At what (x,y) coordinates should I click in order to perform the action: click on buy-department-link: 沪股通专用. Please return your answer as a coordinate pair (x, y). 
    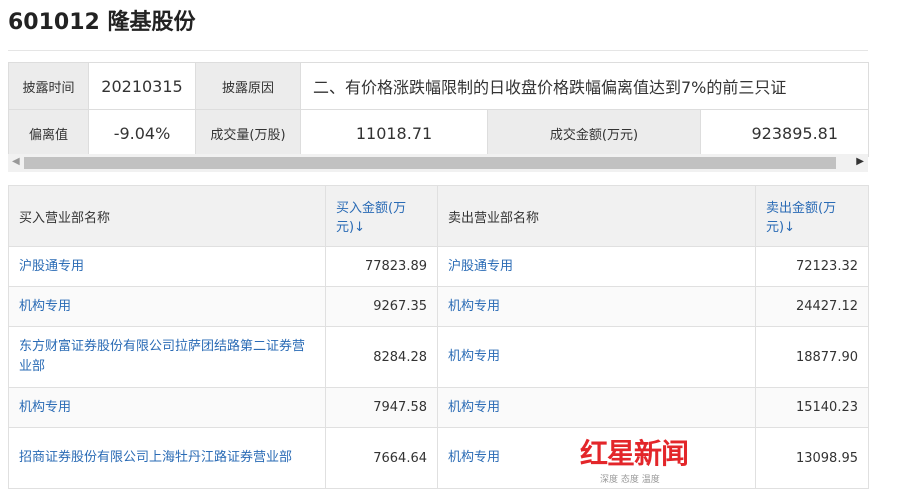
    Looking at the image, I should click on (167, 266).